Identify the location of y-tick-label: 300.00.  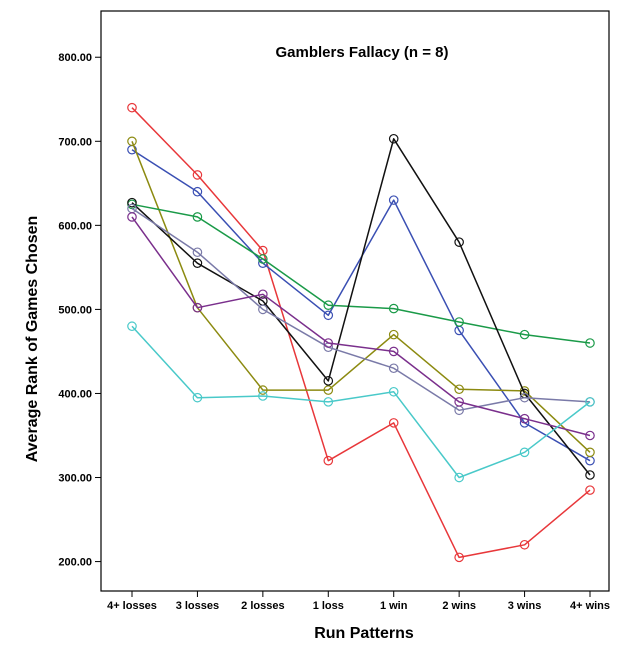
(75, 479).